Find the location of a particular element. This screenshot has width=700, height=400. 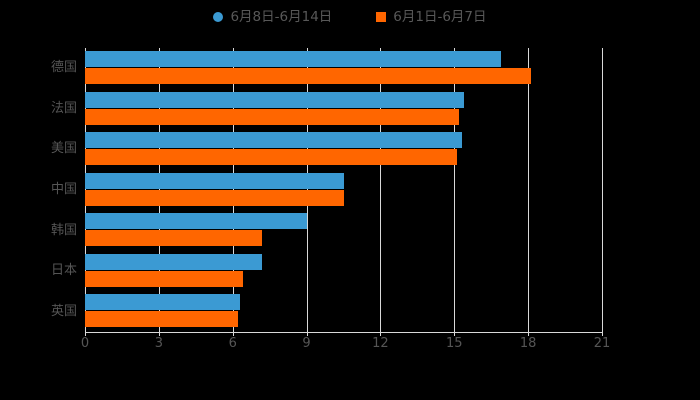

legend-marker-circle-icon is located at coordinates (218, 17).